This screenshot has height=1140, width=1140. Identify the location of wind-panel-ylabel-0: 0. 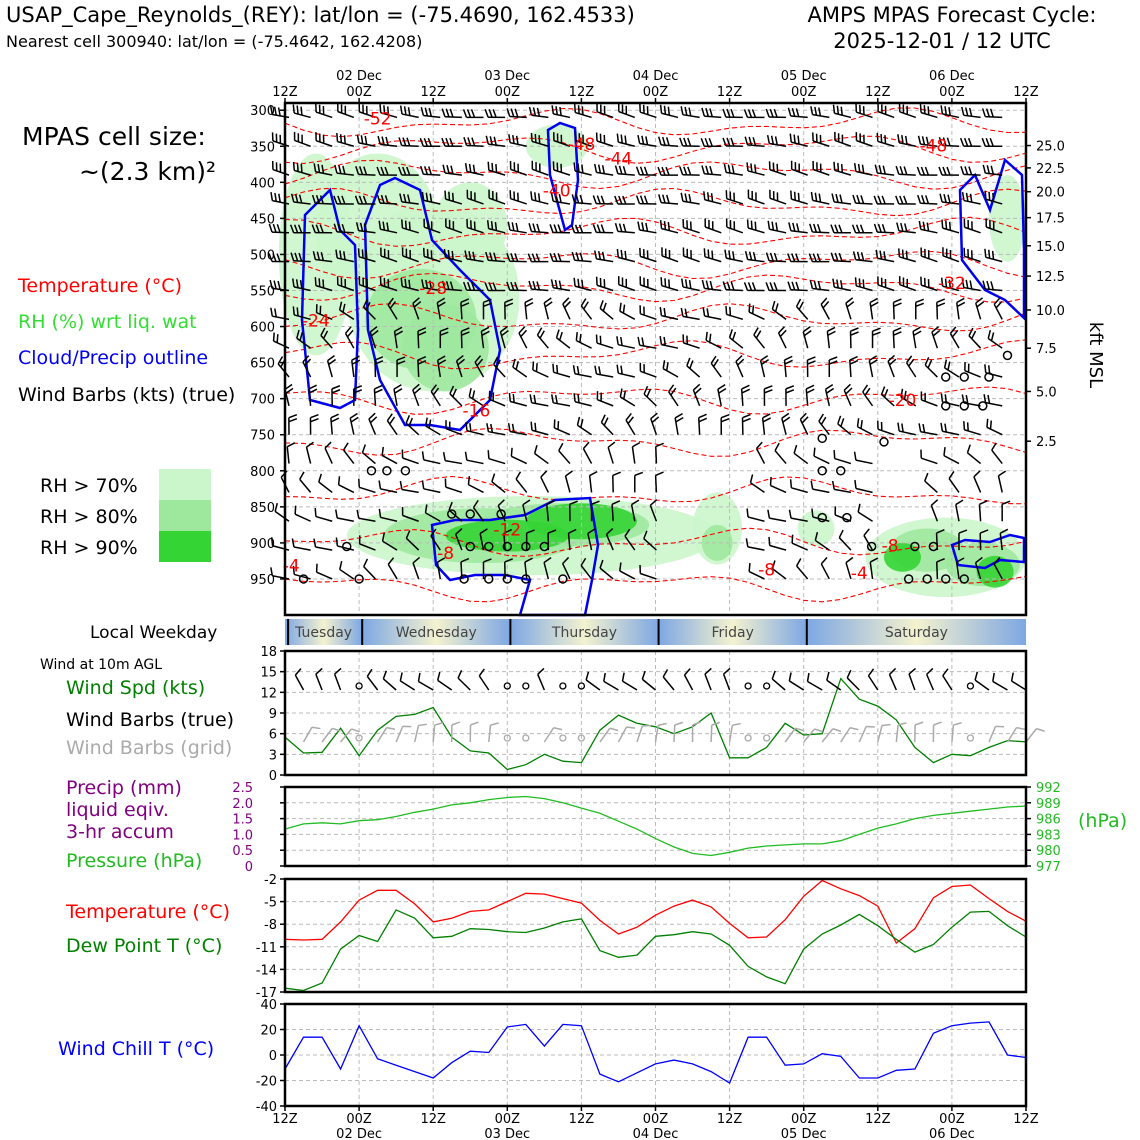
(273, 776).